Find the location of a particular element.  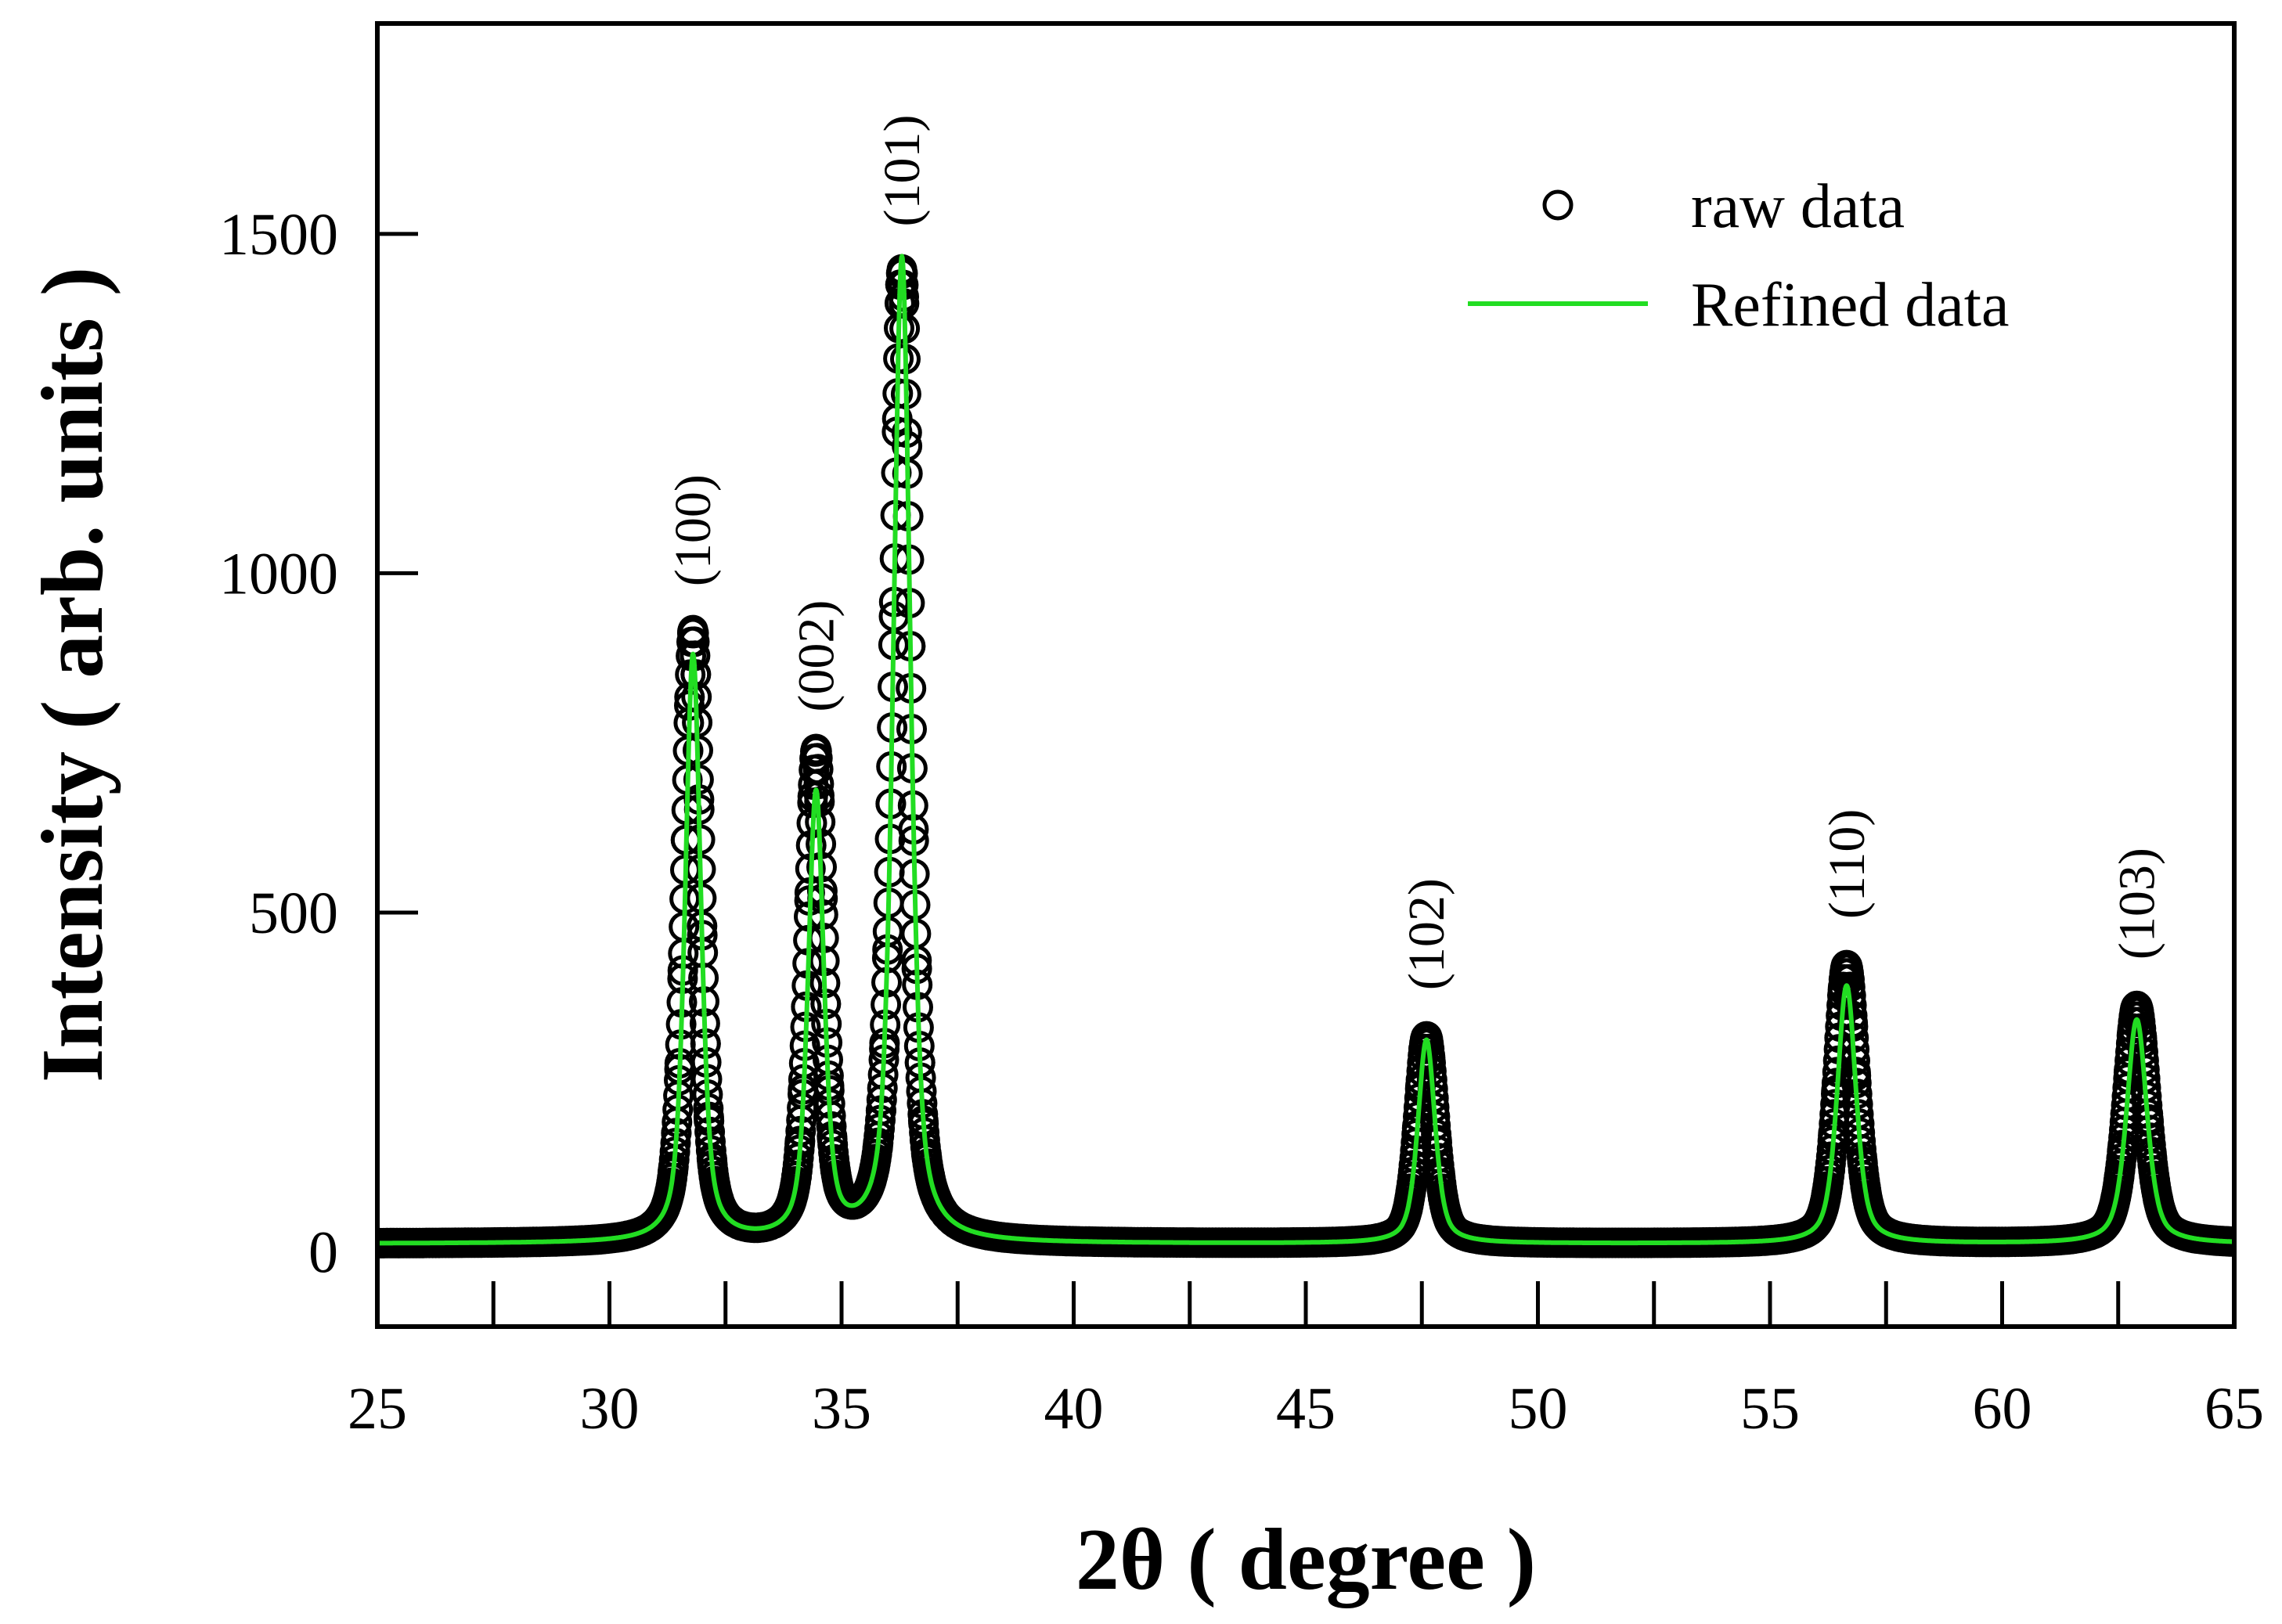

y-tick-label: 500 is located at coordinates (293, 913).